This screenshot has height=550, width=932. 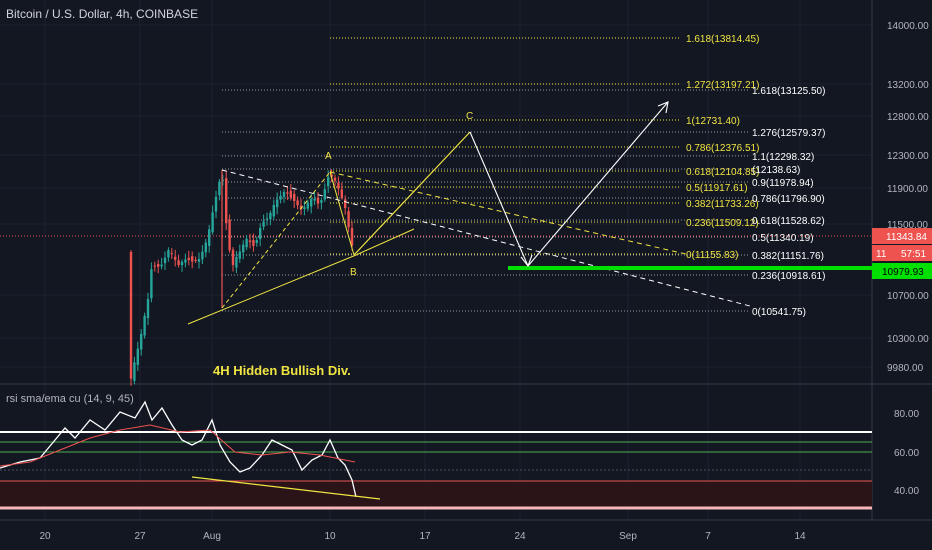 What do you see at coordinates (783, 183) in the screenshot?
I see `fib-label-right-4: 0.9(11978.94)` at bounding box center [783, 183].